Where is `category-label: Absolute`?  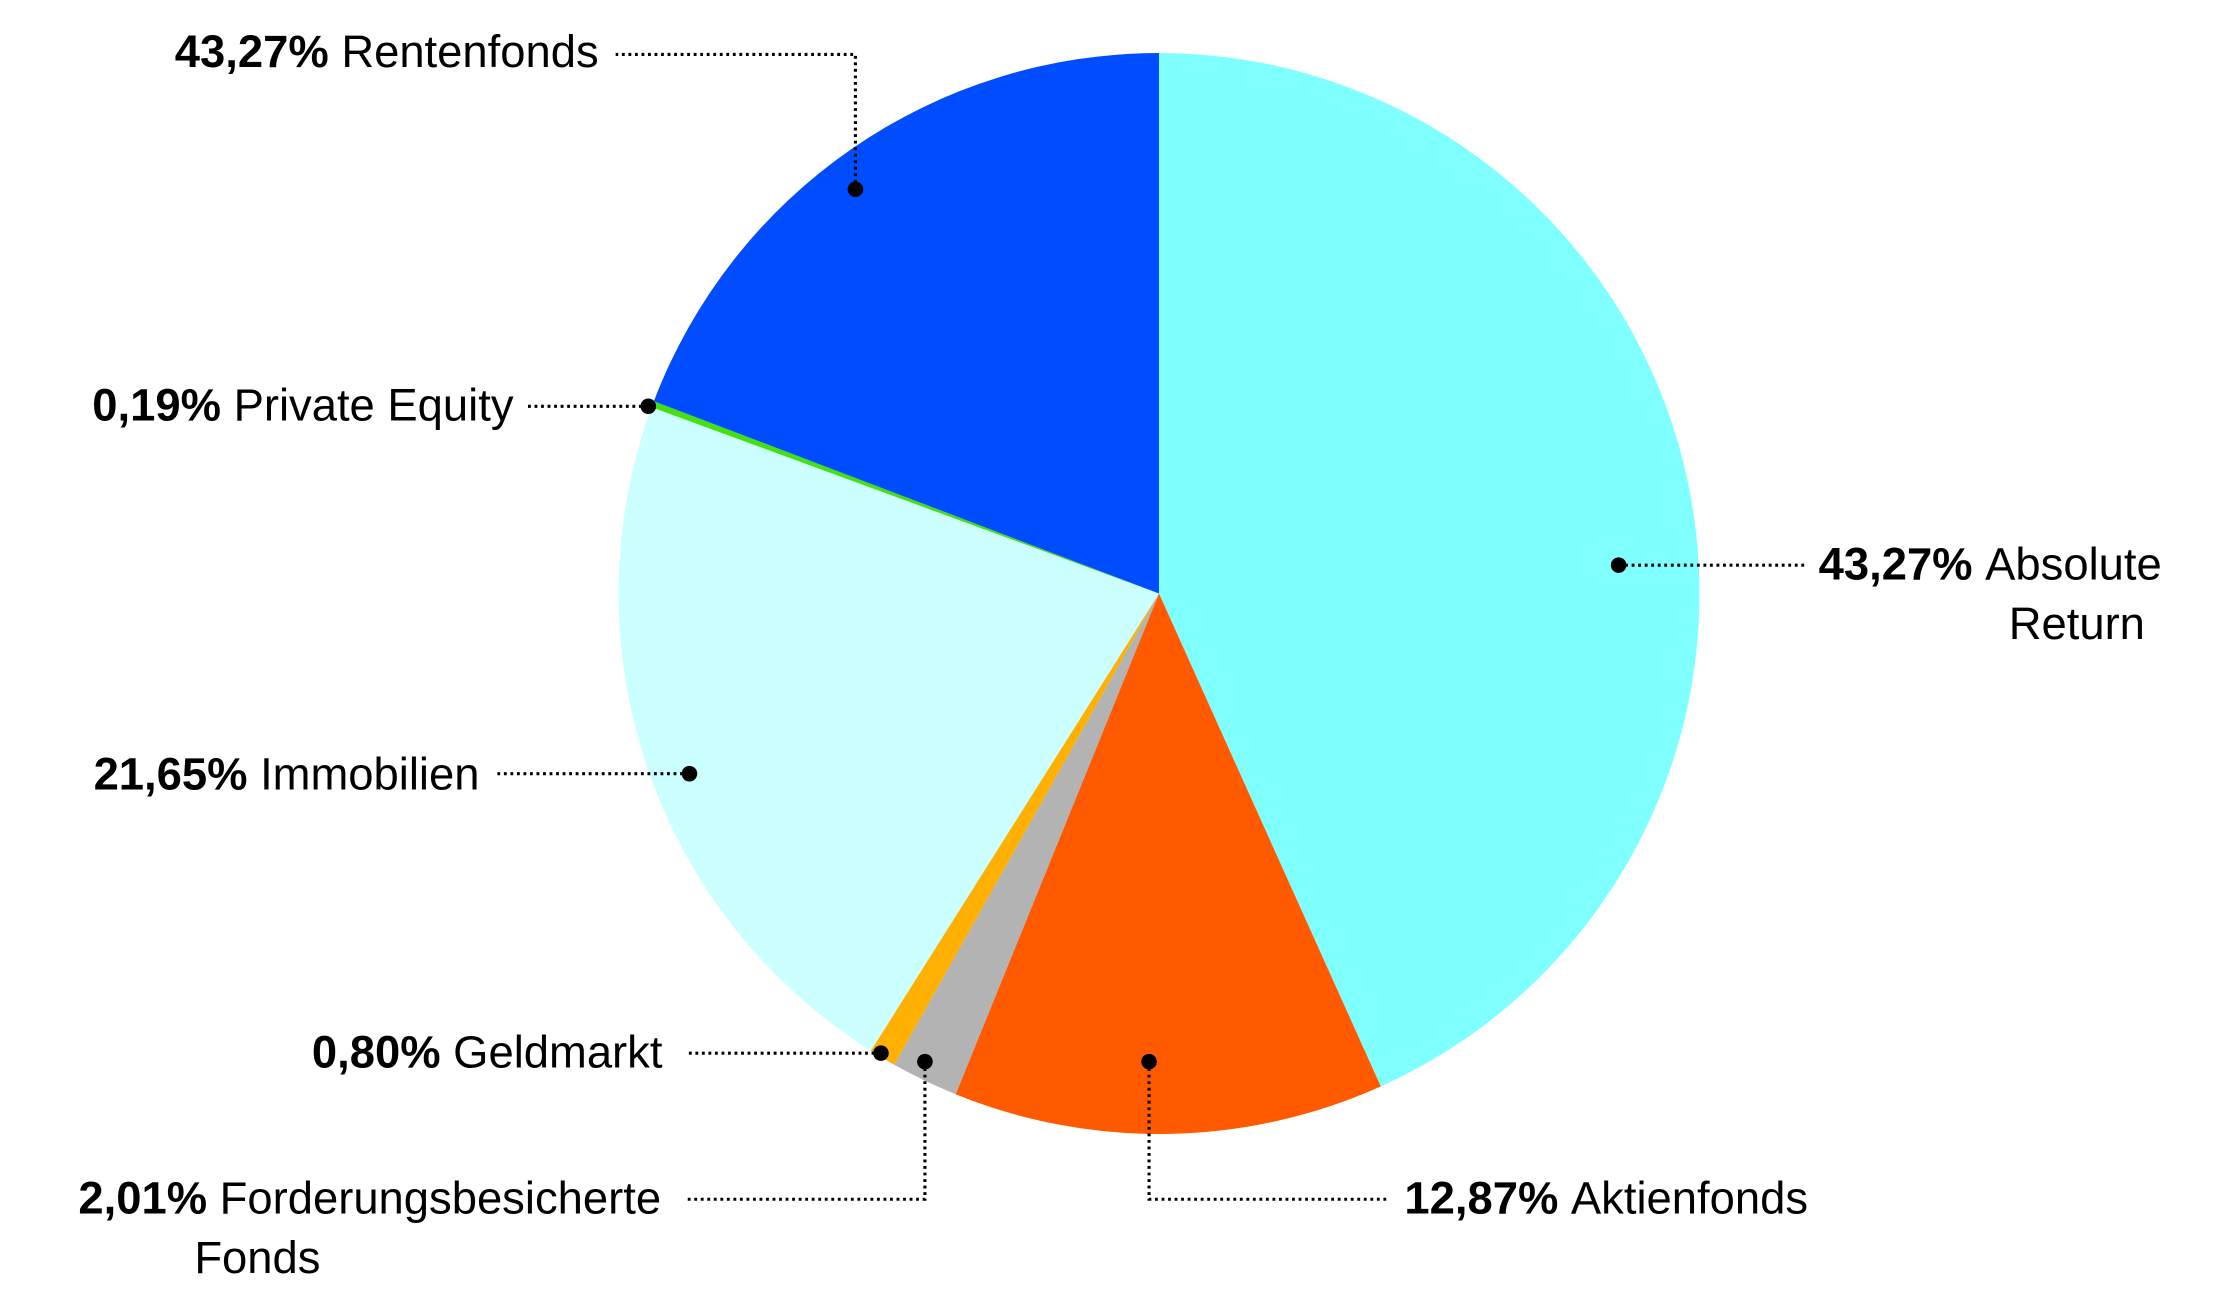
category-label: Absolute is located at coordinates (2073, 563).